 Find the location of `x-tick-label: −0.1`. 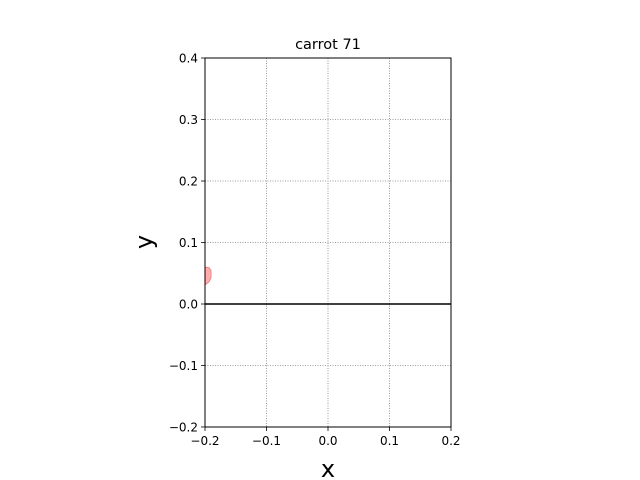

x-tick-label: −0.1 is located at coordinates (266, 441).